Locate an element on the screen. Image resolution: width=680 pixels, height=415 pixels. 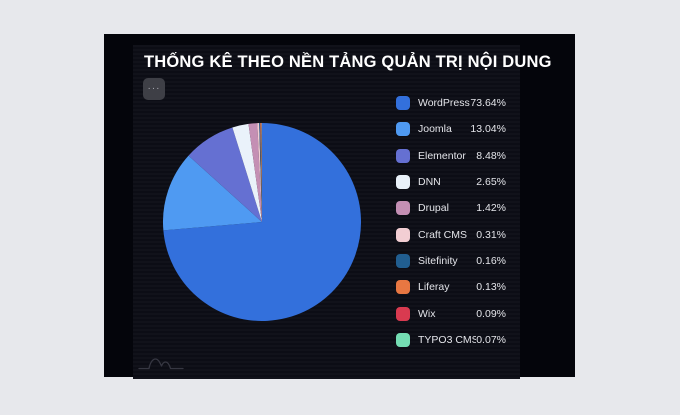
pie-slice-craft-cms is located at coordinates (259, 172).